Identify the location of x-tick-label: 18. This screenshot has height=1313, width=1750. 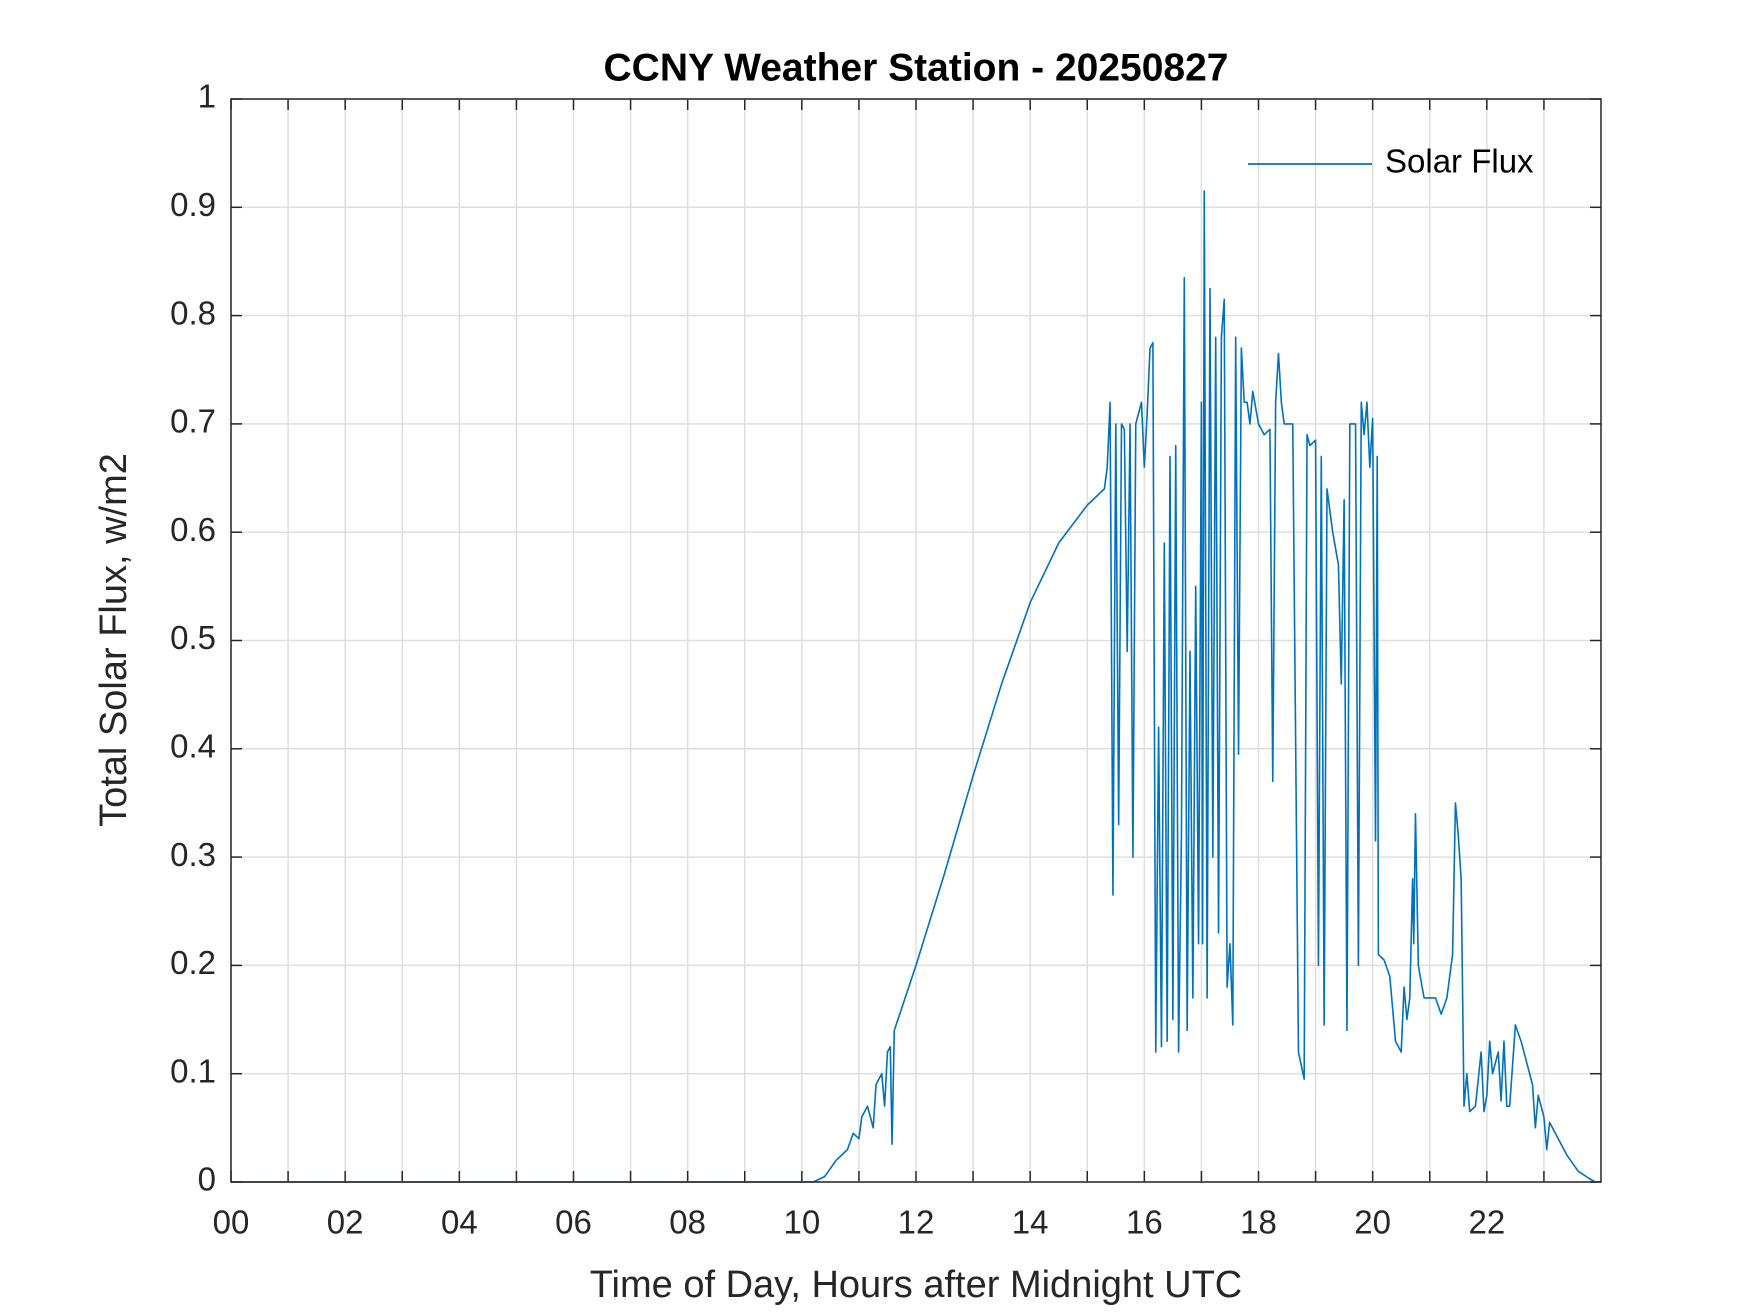
(1258, 1222).